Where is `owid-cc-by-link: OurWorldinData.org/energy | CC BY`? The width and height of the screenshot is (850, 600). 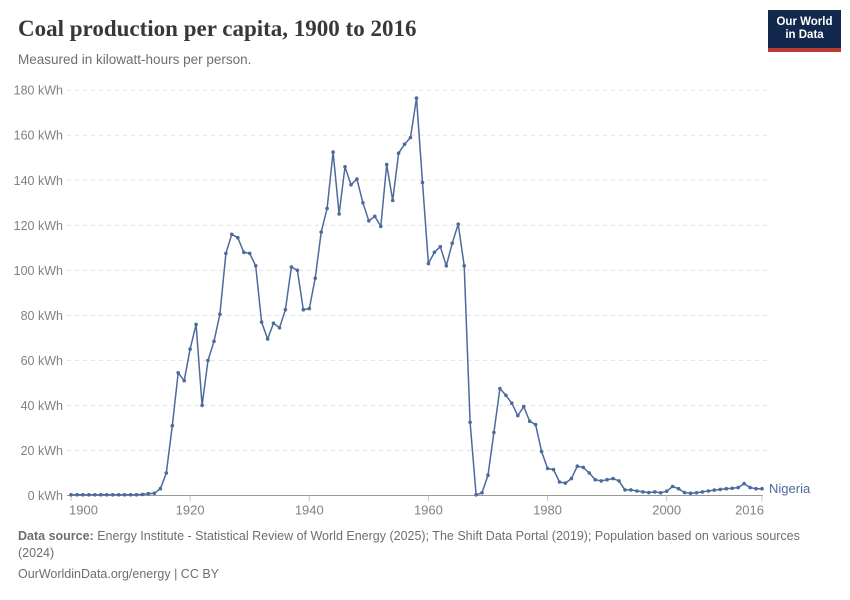 owid-cc-by-link: OurWorldinData.org/energy | CC BY is located at coordinates (119, 574).